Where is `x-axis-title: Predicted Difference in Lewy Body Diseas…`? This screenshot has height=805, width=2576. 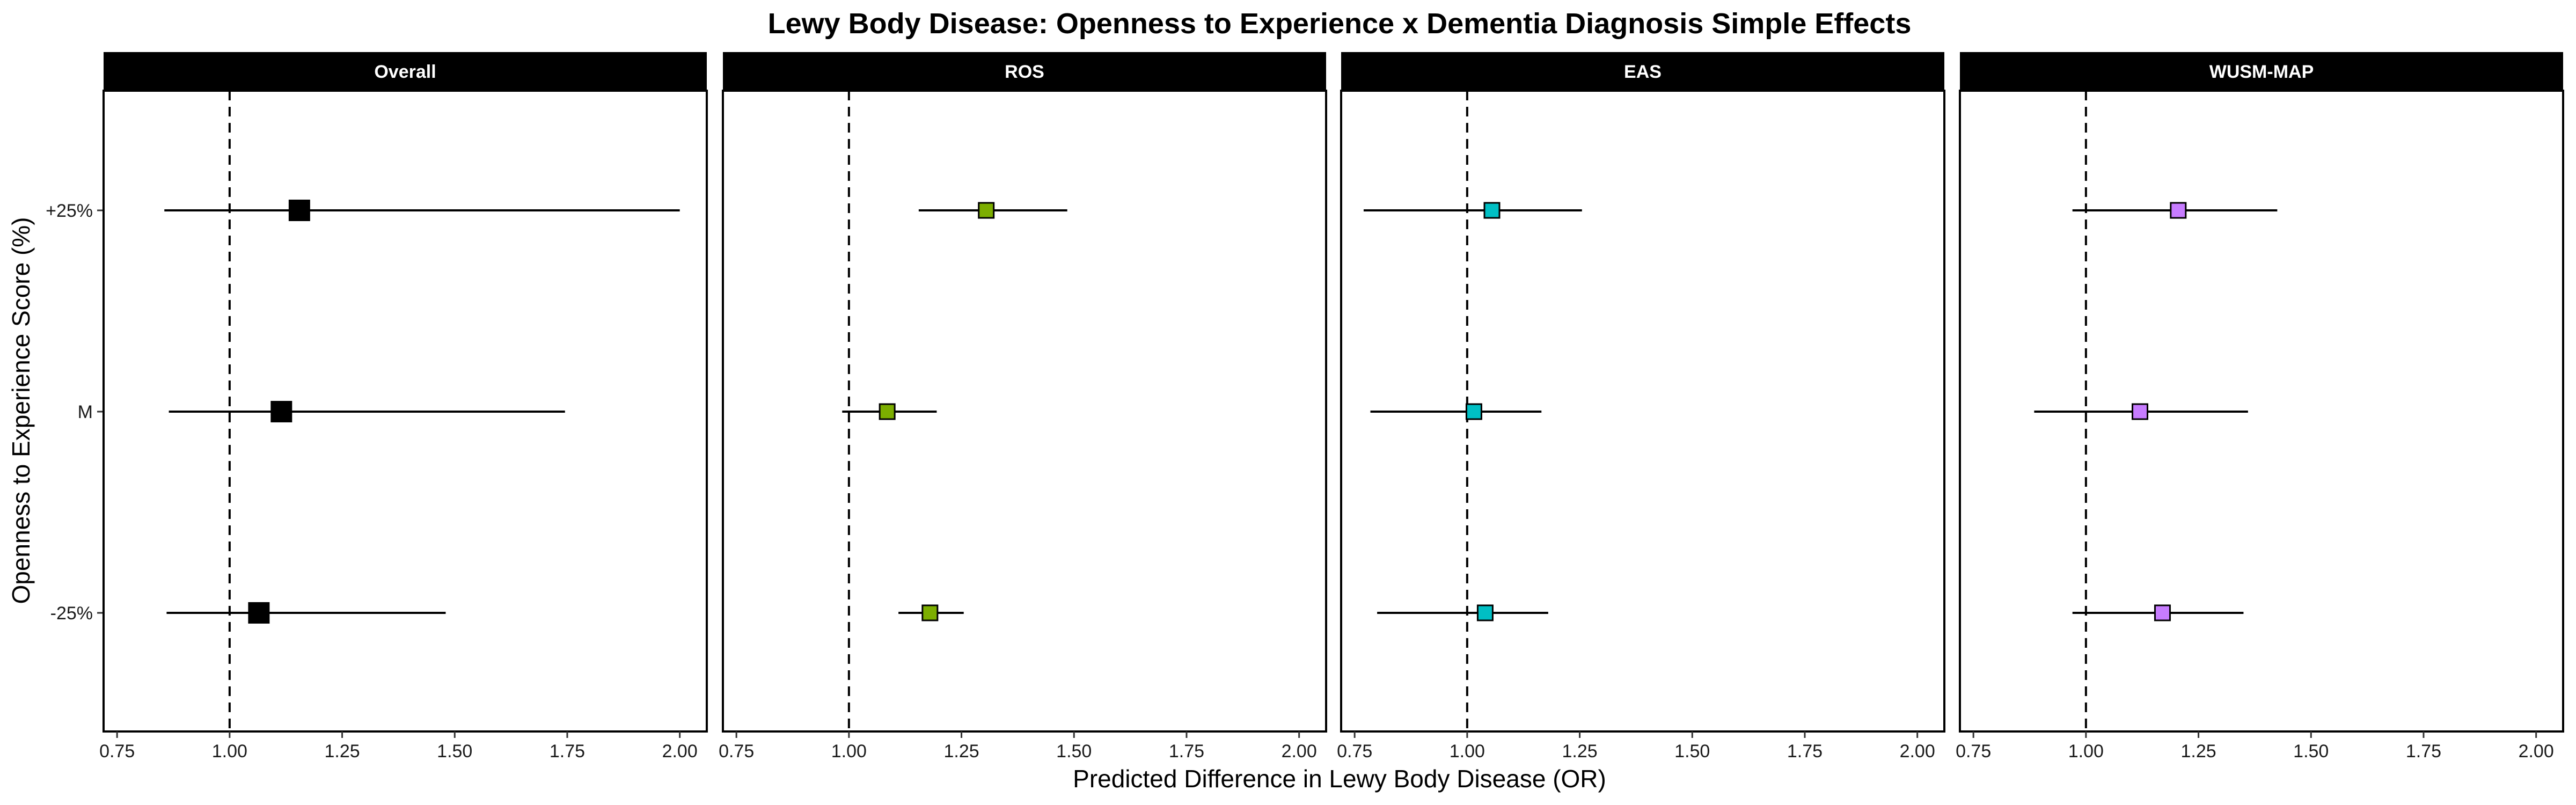
x-axis-title: Predicted Difference in Lewy Body Diseas… is located at coordinates (1339, 779).